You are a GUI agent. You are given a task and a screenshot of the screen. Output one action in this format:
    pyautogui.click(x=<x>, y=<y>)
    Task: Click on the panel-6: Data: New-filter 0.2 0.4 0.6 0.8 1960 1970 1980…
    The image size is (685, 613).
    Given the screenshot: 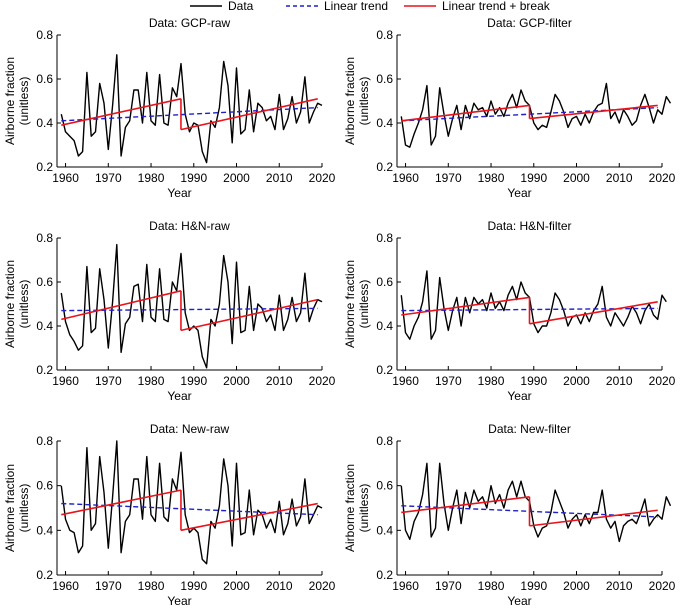 What is the action you would take?
    pyautogui.click(x=509, y=515)
    